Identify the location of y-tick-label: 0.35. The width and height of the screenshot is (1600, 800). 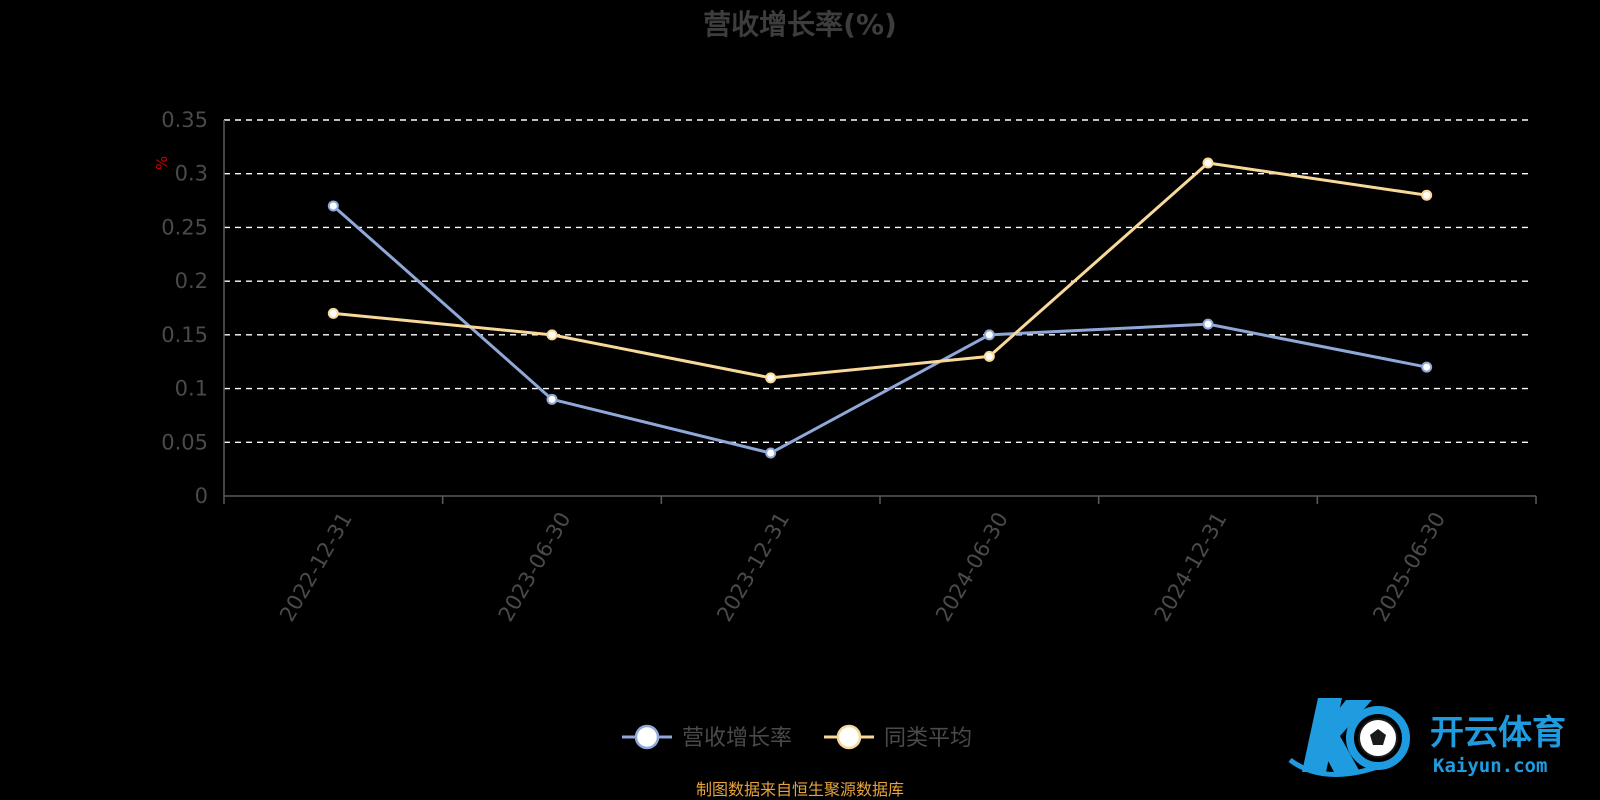
(184, 120).